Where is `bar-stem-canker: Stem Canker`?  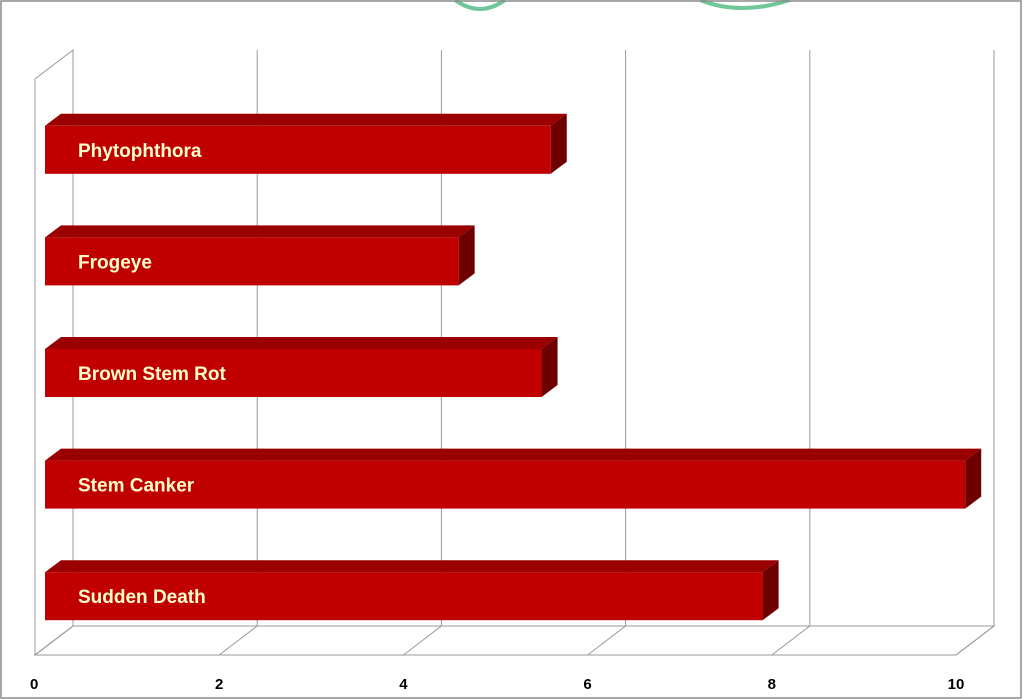
bar-stem-canker: Stem Canker is located at coordinates (513, 478).